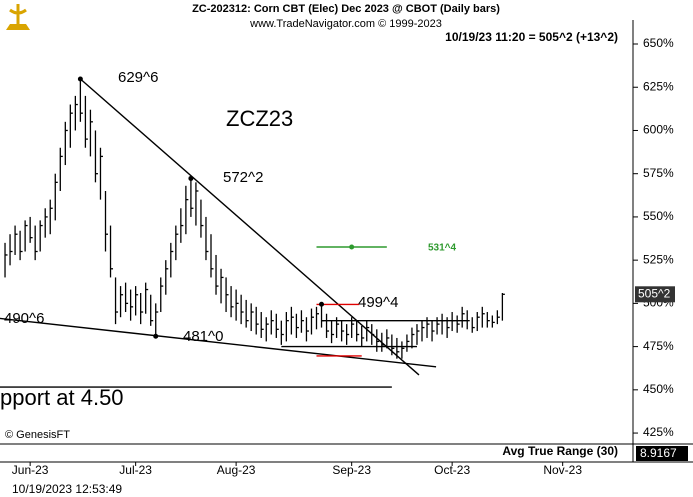 The width and height of the screenshot is (693, 497). What do you see at coordinates (18, 17) in the screenshot?
I see `logo` at bounding box center [18, 17].